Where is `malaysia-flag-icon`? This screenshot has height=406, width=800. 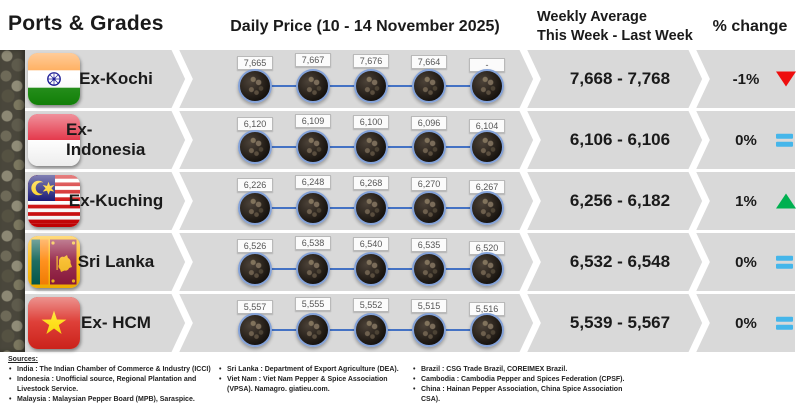
malaysia-flag-icon is located at coordinates (54, 201).